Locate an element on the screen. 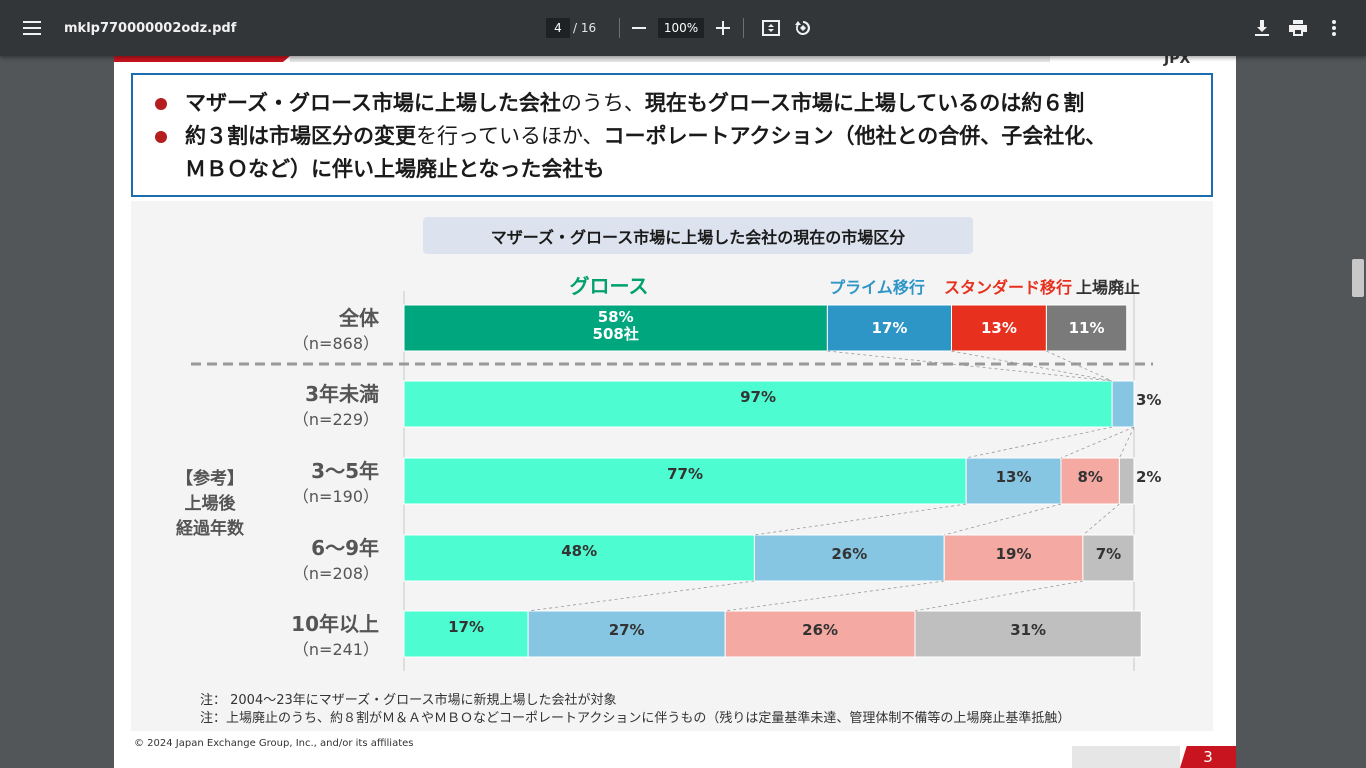  bullet-bold-text: コーポレートアクション（他社との合併、子会社化、 is located at coordinates (855, 136).